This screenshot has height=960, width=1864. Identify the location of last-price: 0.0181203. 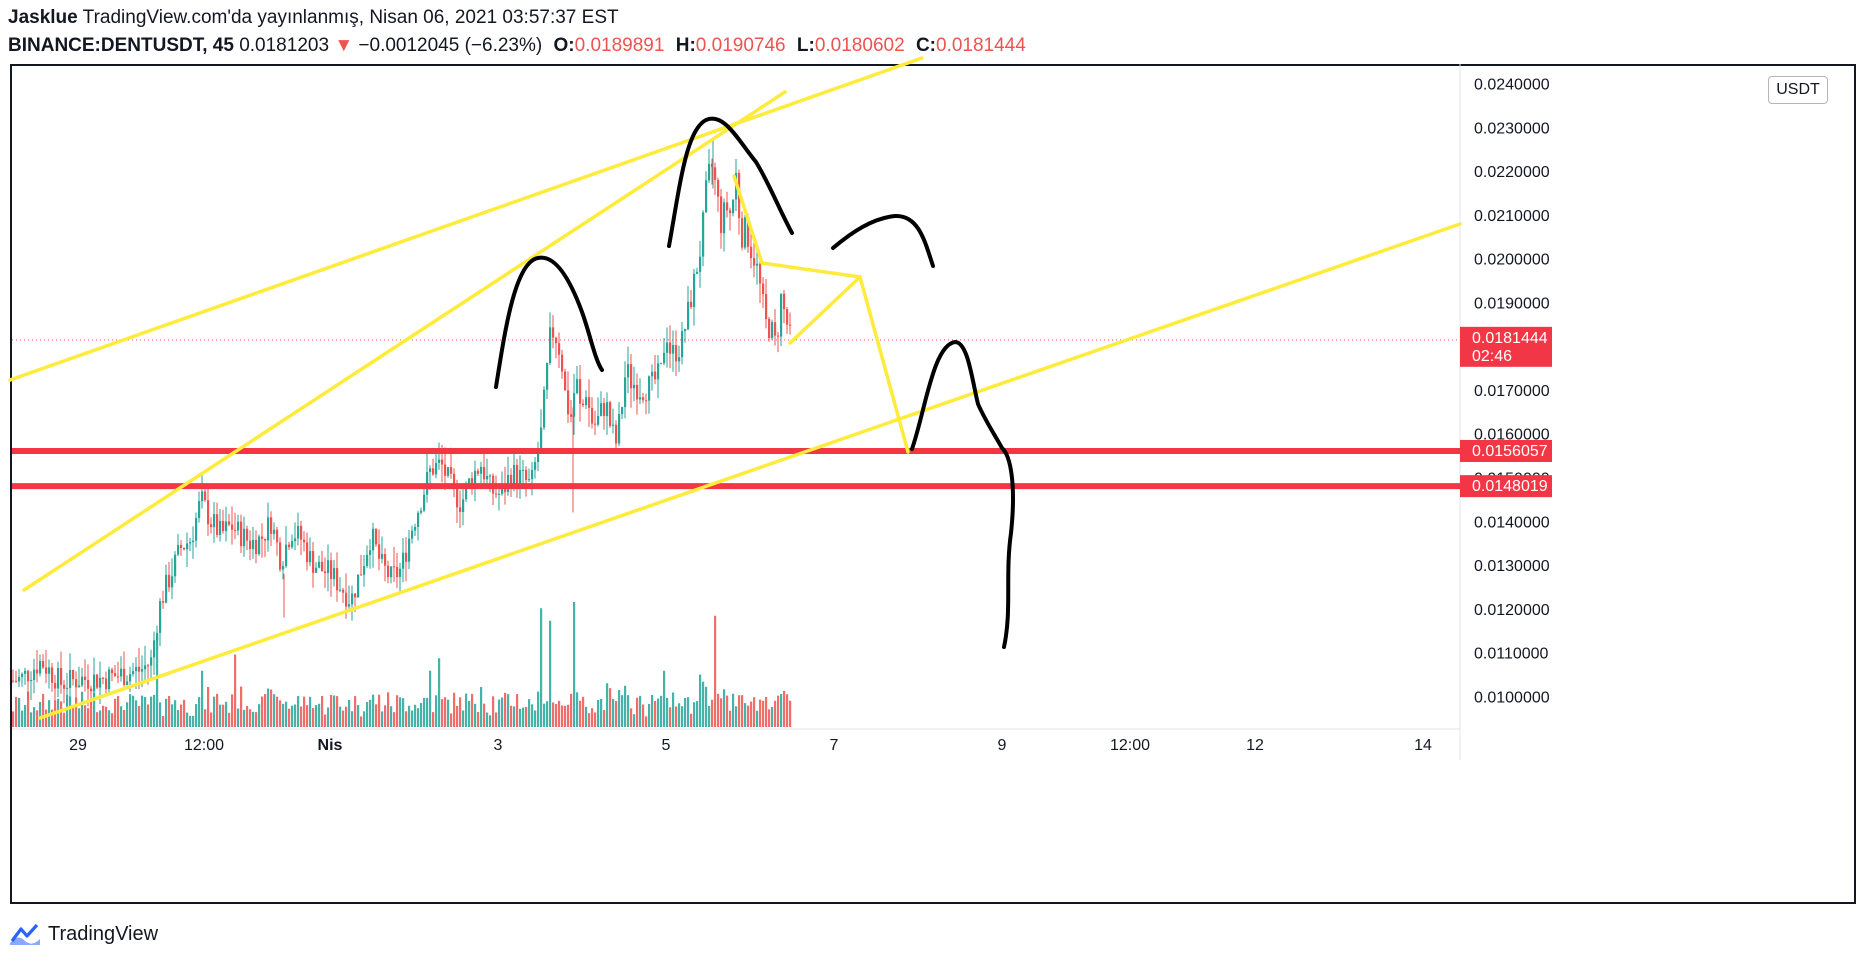
(284, 45).